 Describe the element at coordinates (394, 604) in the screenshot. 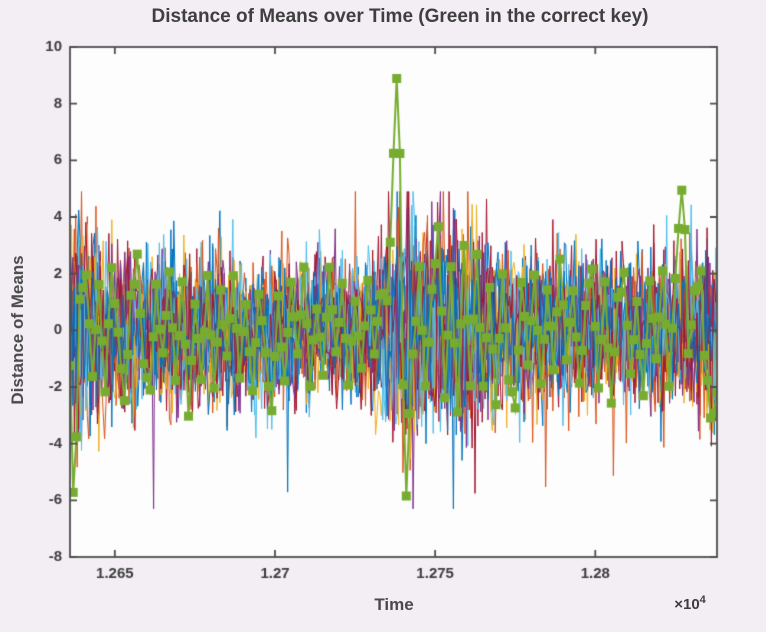

I see `x-axis-label: Time` at that location.